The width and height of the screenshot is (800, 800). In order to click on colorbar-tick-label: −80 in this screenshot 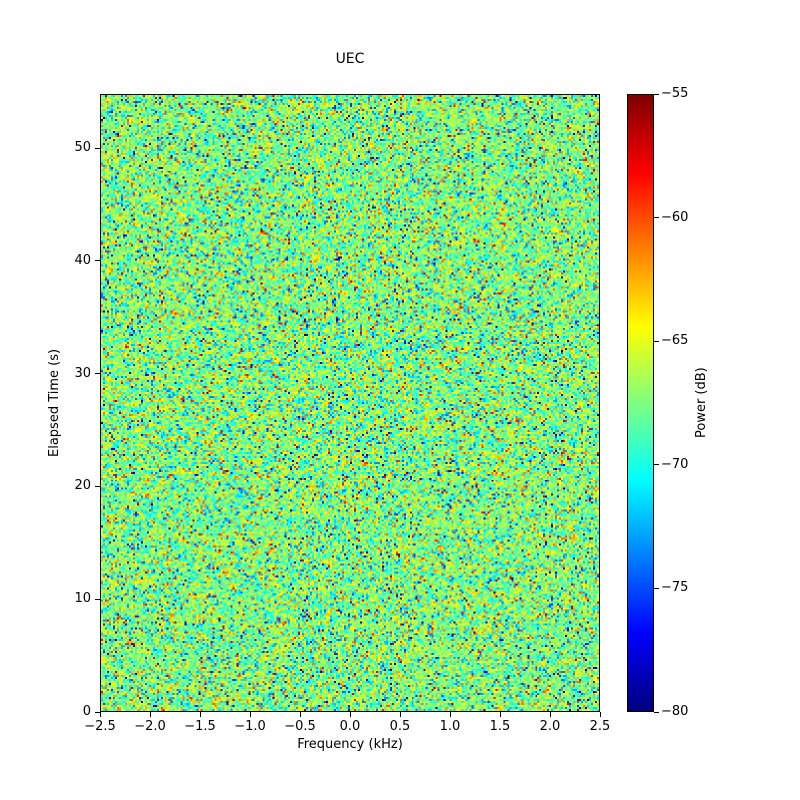, I will do `click(675, 711)`.